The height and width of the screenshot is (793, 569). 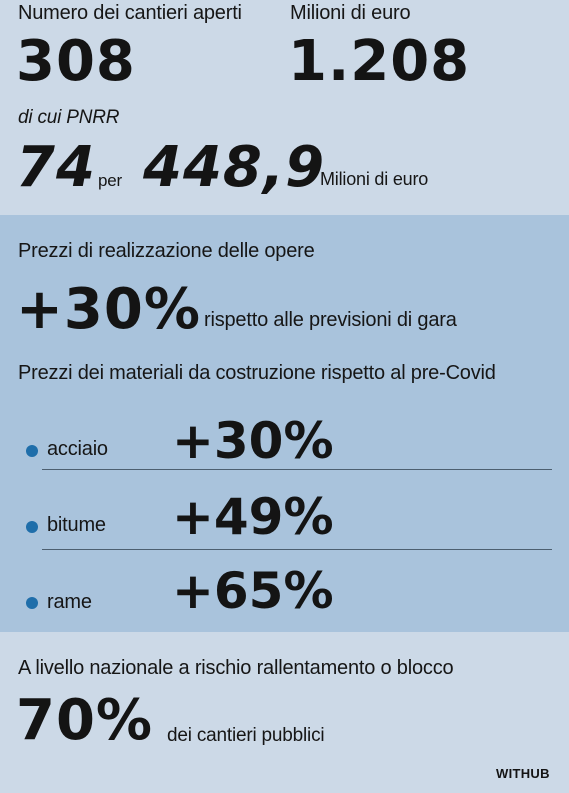 What do you see at coordinates (76, 525) in the screenshot?
I see `material-name: bitume` at bounding box center [76, 525].